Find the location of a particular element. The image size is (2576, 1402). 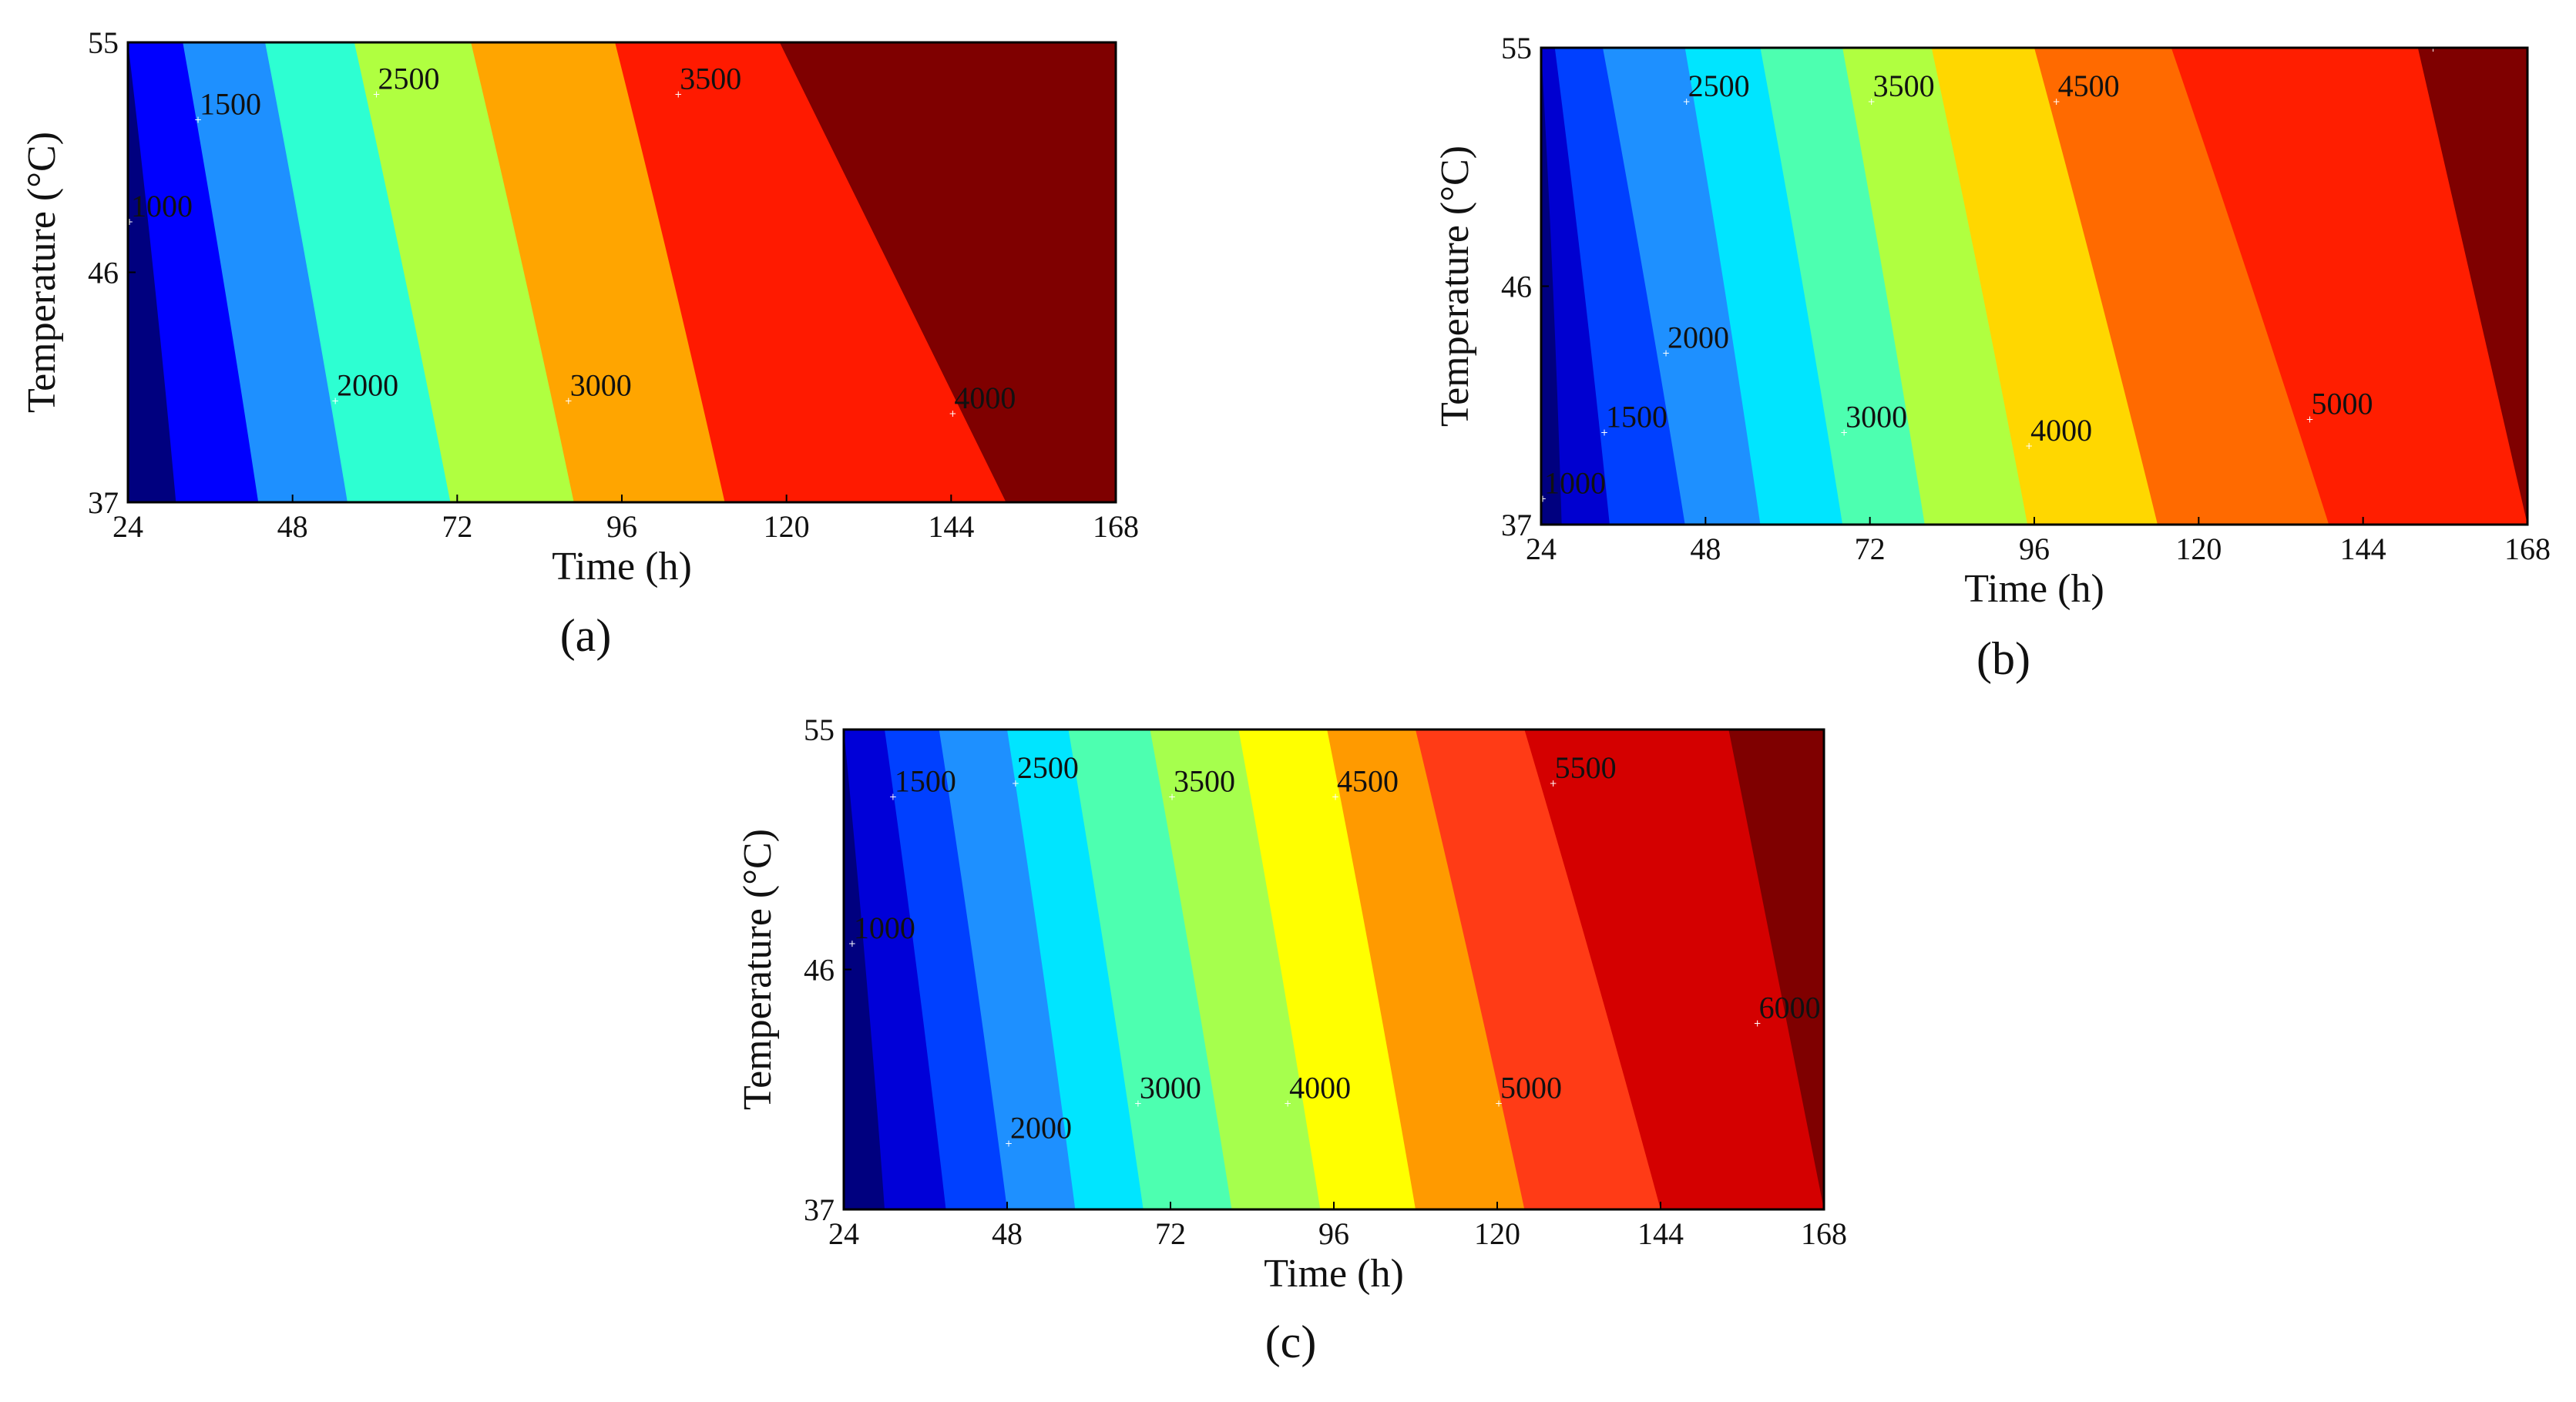

panel-caption: (a) is located at coordinates (586, 636).